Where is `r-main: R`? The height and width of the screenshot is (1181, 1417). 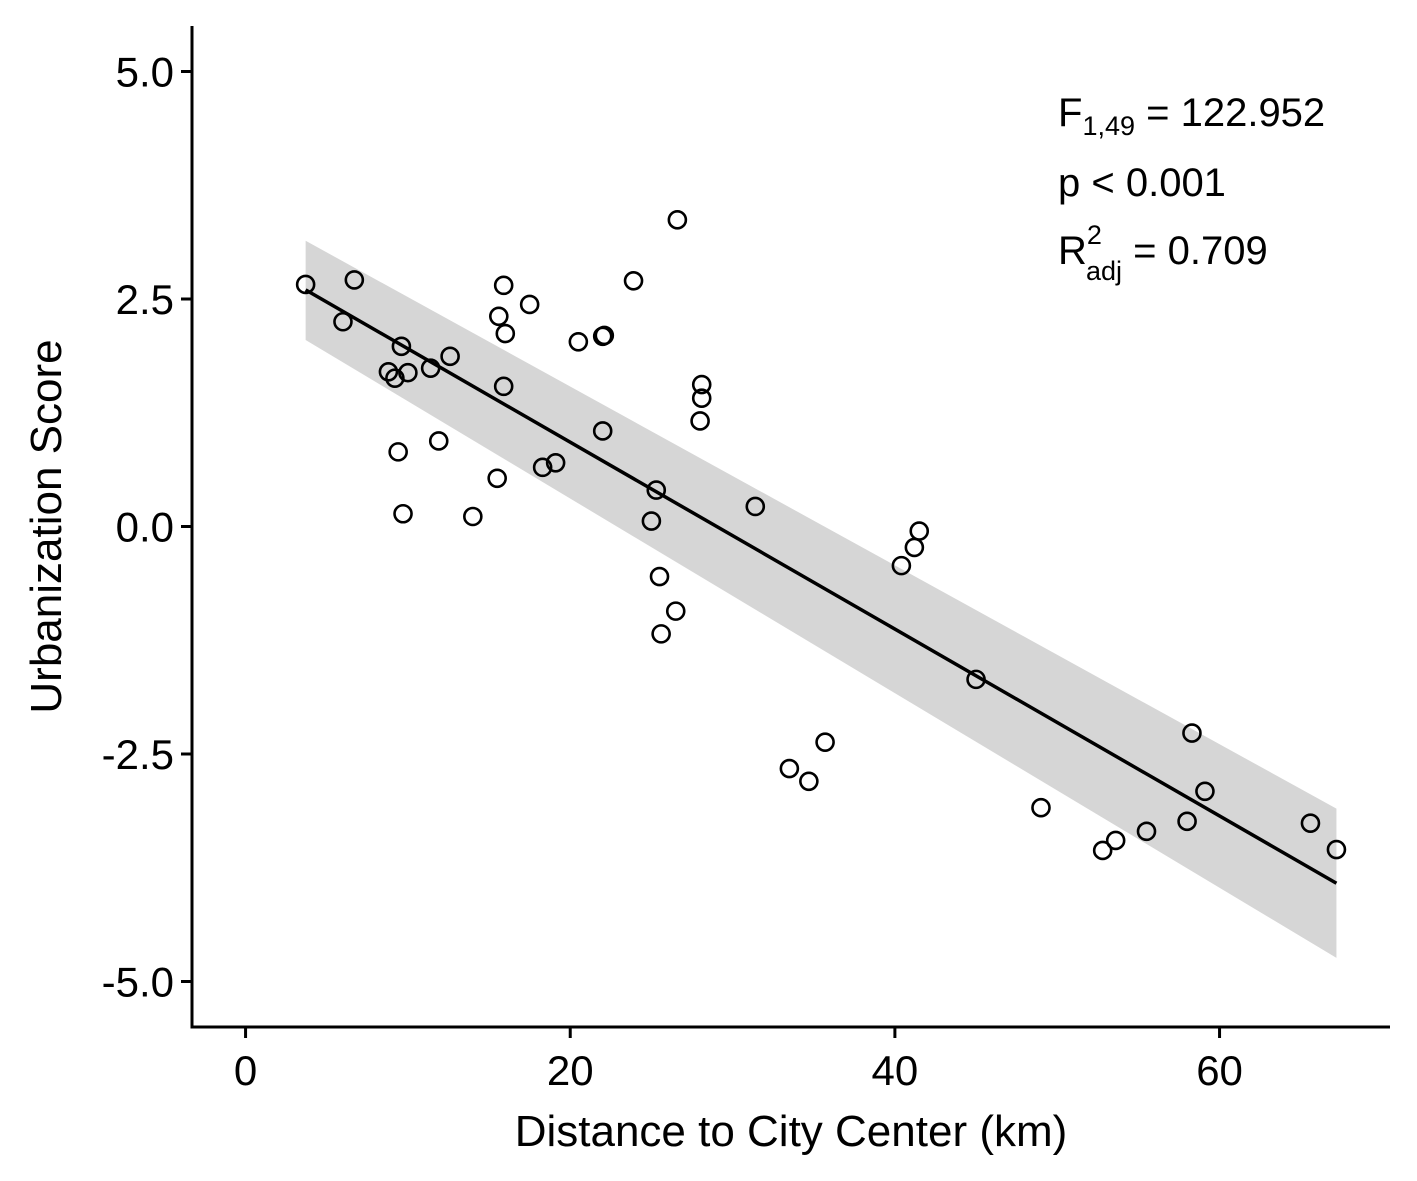 r-main: R is located at coordinates (1072, 251).